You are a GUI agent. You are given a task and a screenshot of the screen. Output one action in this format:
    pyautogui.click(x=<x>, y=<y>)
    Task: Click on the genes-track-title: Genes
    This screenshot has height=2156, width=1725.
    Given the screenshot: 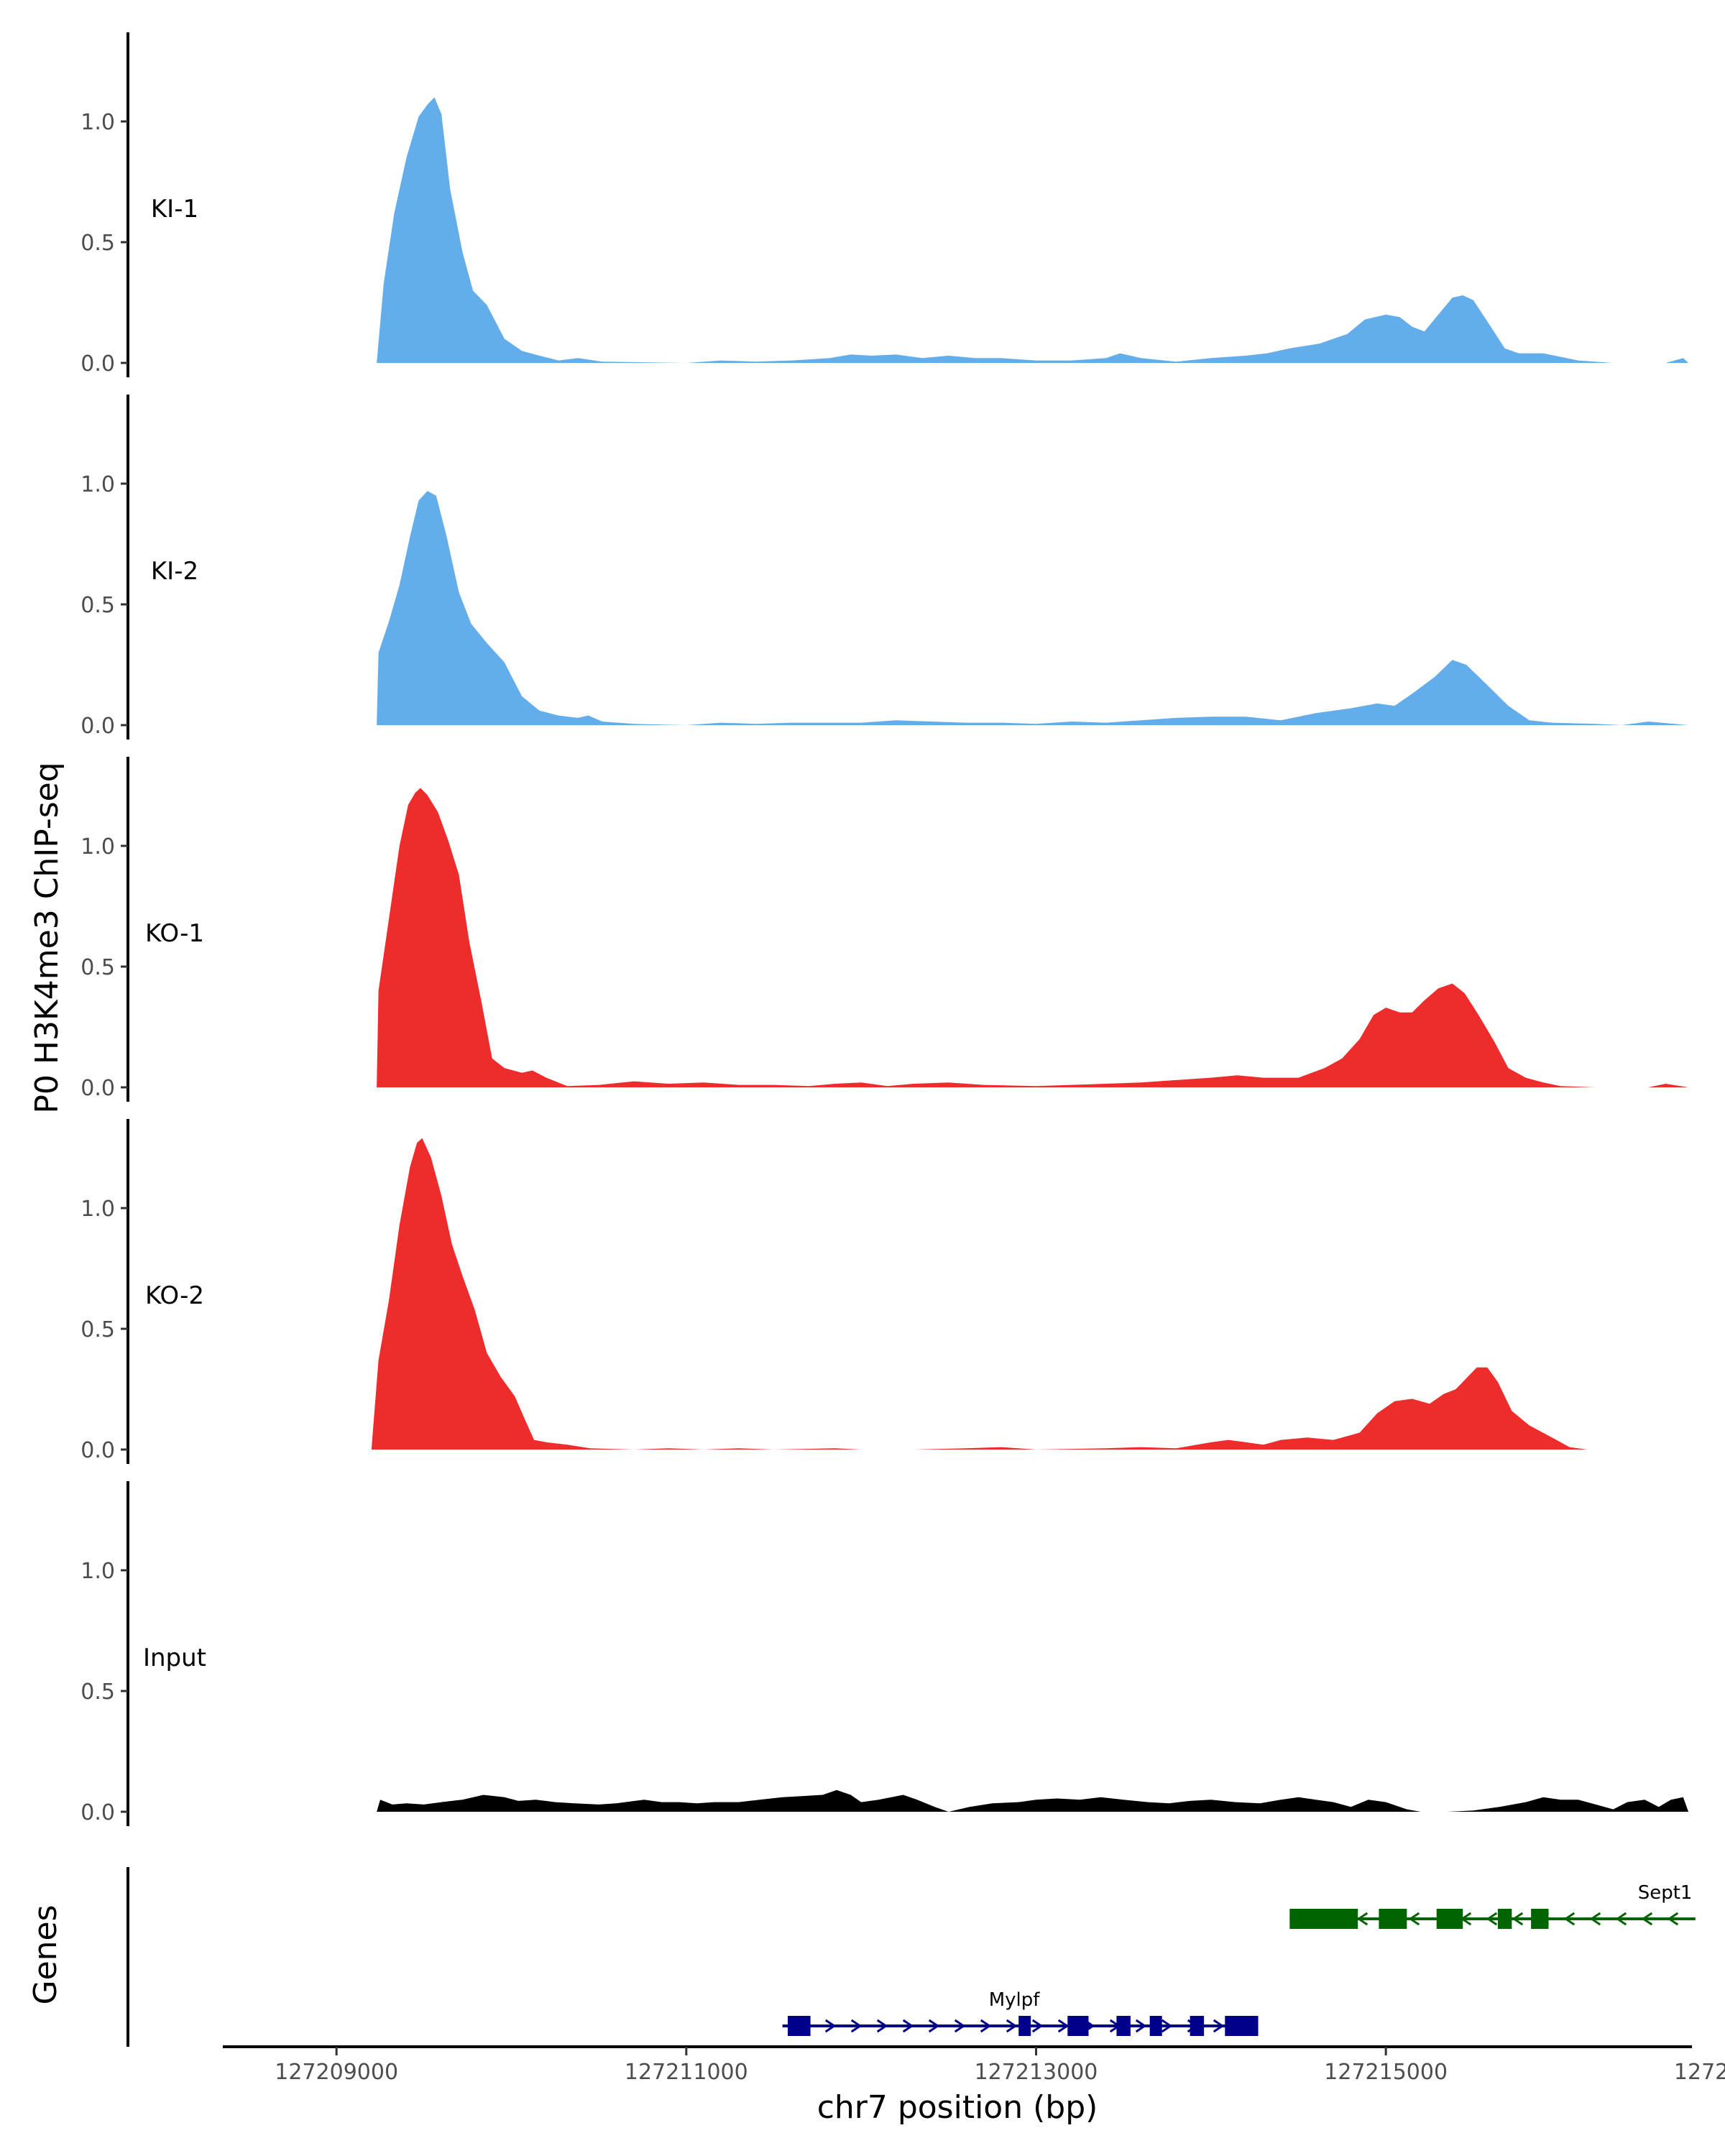 What is the action you would take?
    pyautogui.click(x=45, y=1954)
    